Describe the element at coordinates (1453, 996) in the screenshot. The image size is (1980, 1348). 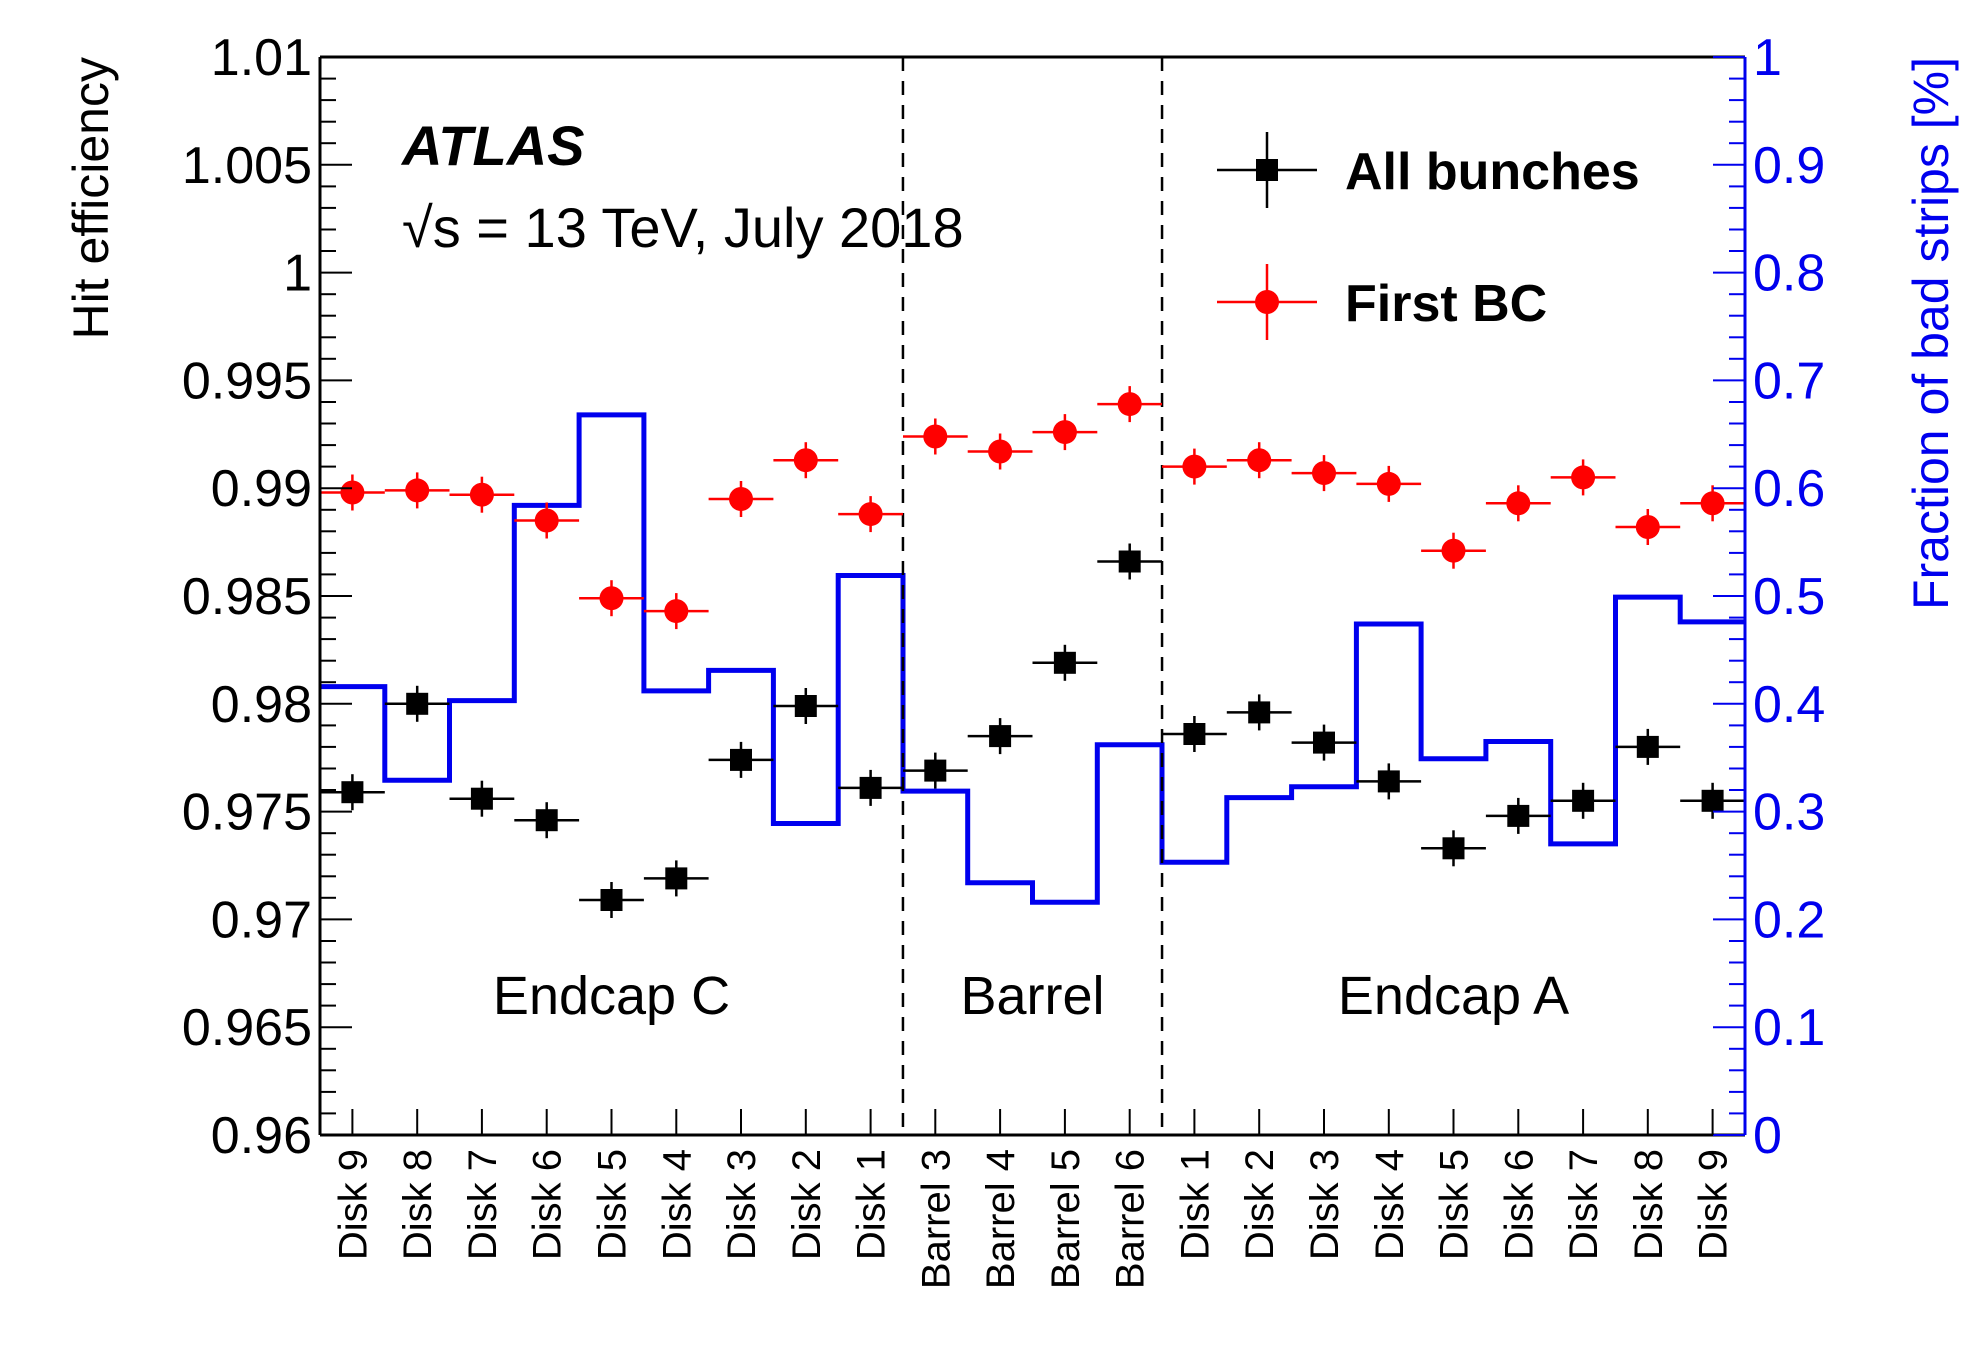
I see `region-label: Endcap A` at that location.